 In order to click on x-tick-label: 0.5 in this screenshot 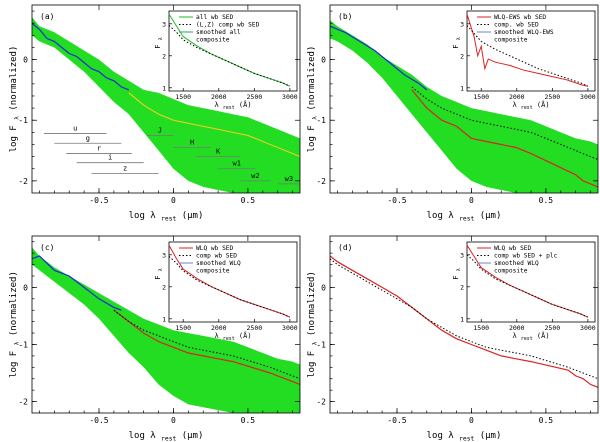, I will do `click(248, 200)`.